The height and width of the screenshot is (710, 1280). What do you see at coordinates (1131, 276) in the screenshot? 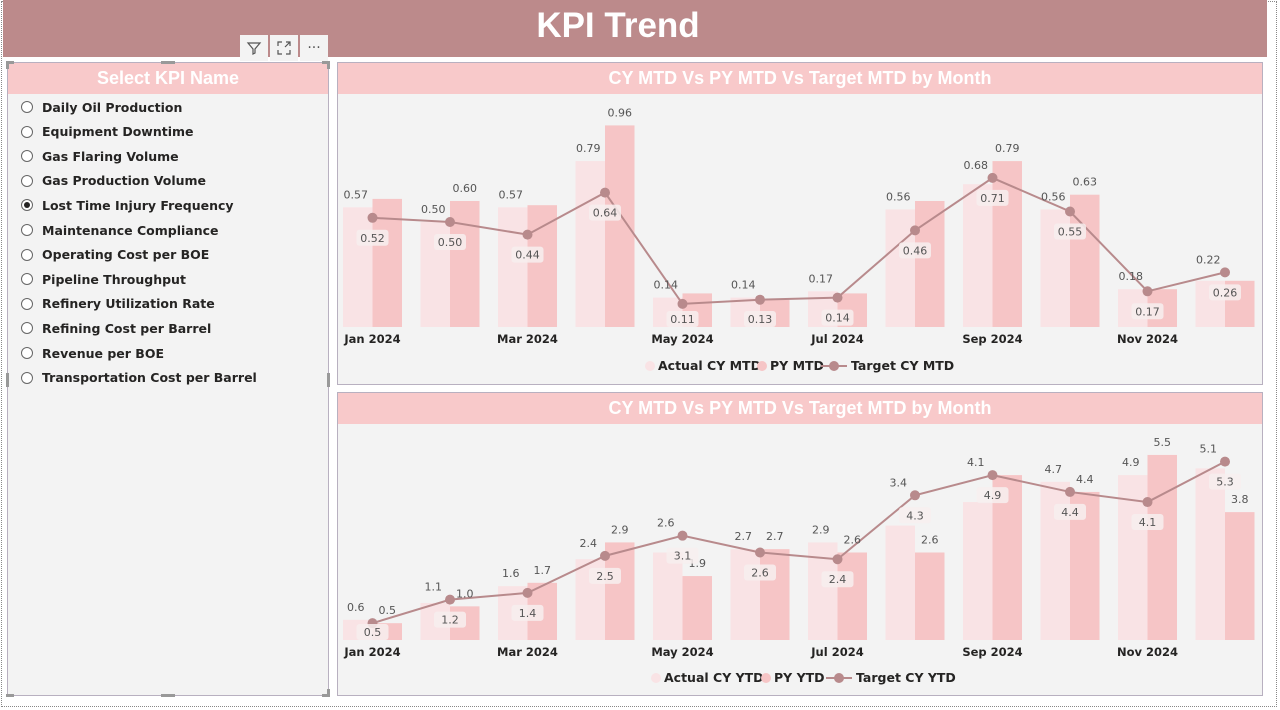
I see `actual-data-label: 0.18` at bounding box center [1131, 276].